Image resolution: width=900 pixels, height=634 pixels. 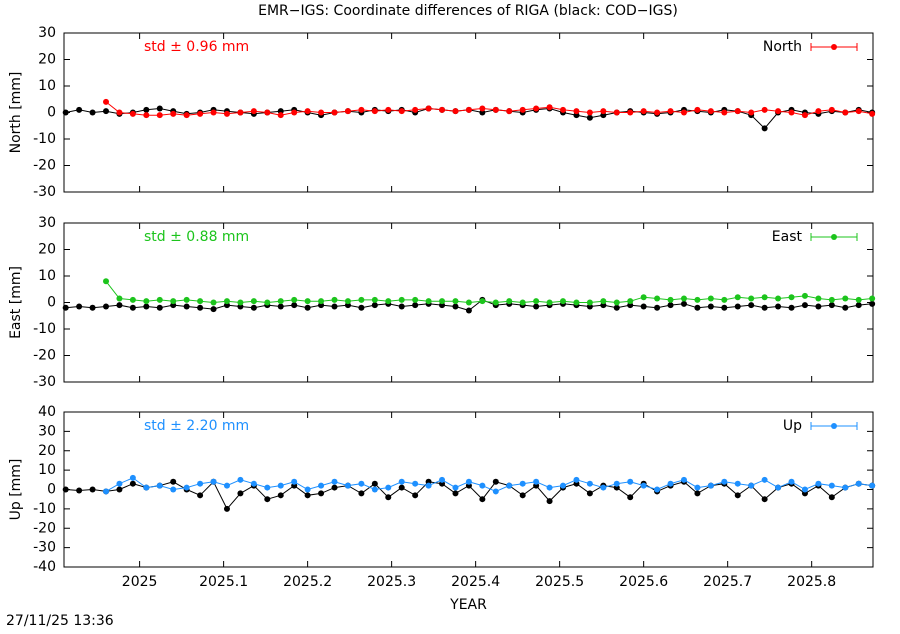 What do you see at coordinates (47, 412) in the screenshot?
I see `y-tick-label: 40` at bounding box center [47, 412].